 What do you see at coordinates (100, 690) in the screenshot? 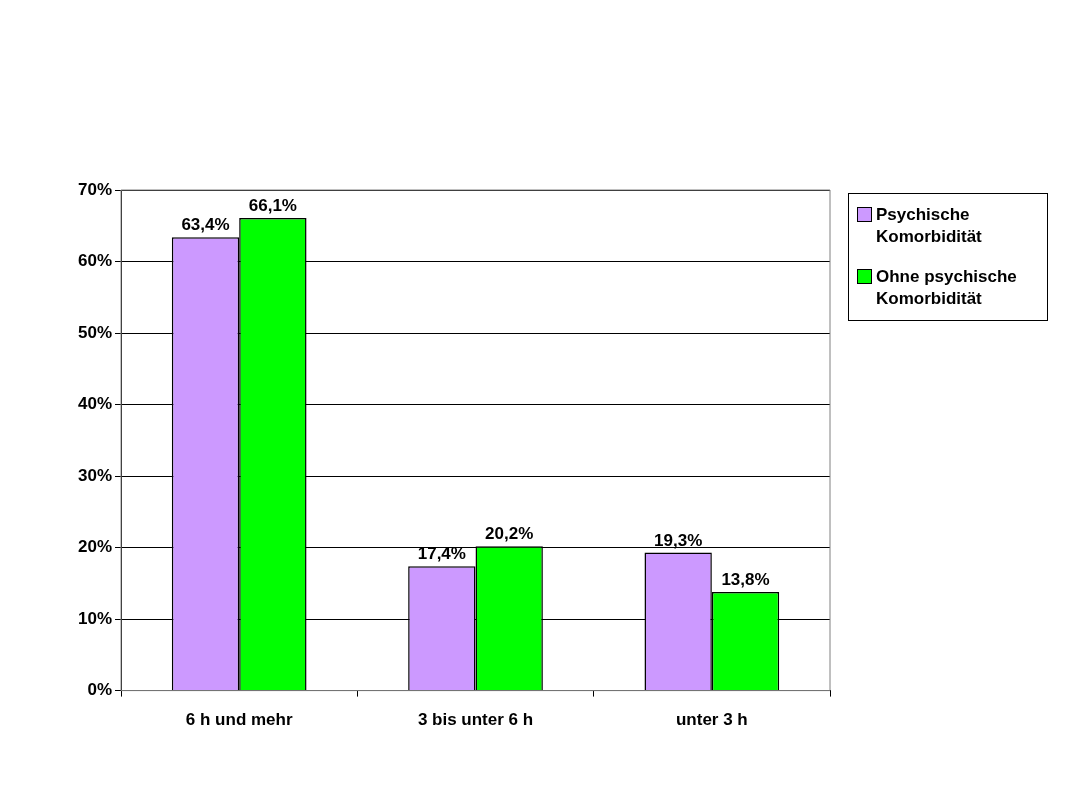
I see `y-tick-label: 0%` at bounding box center [100, 690].